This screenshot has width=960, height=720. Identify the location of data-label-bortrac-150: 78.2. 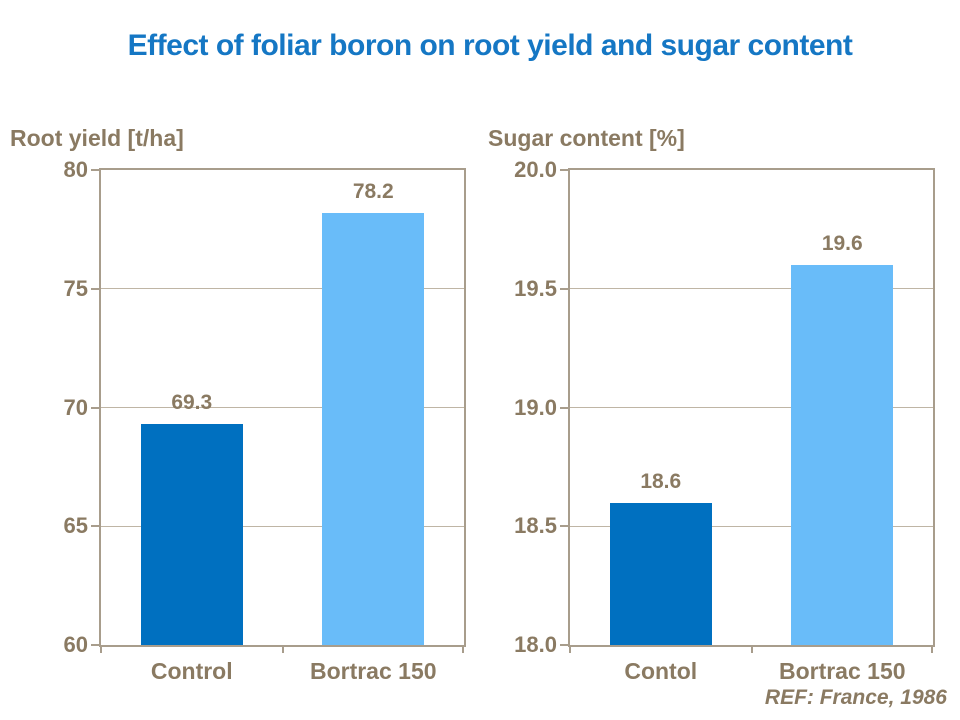
(373, 191).